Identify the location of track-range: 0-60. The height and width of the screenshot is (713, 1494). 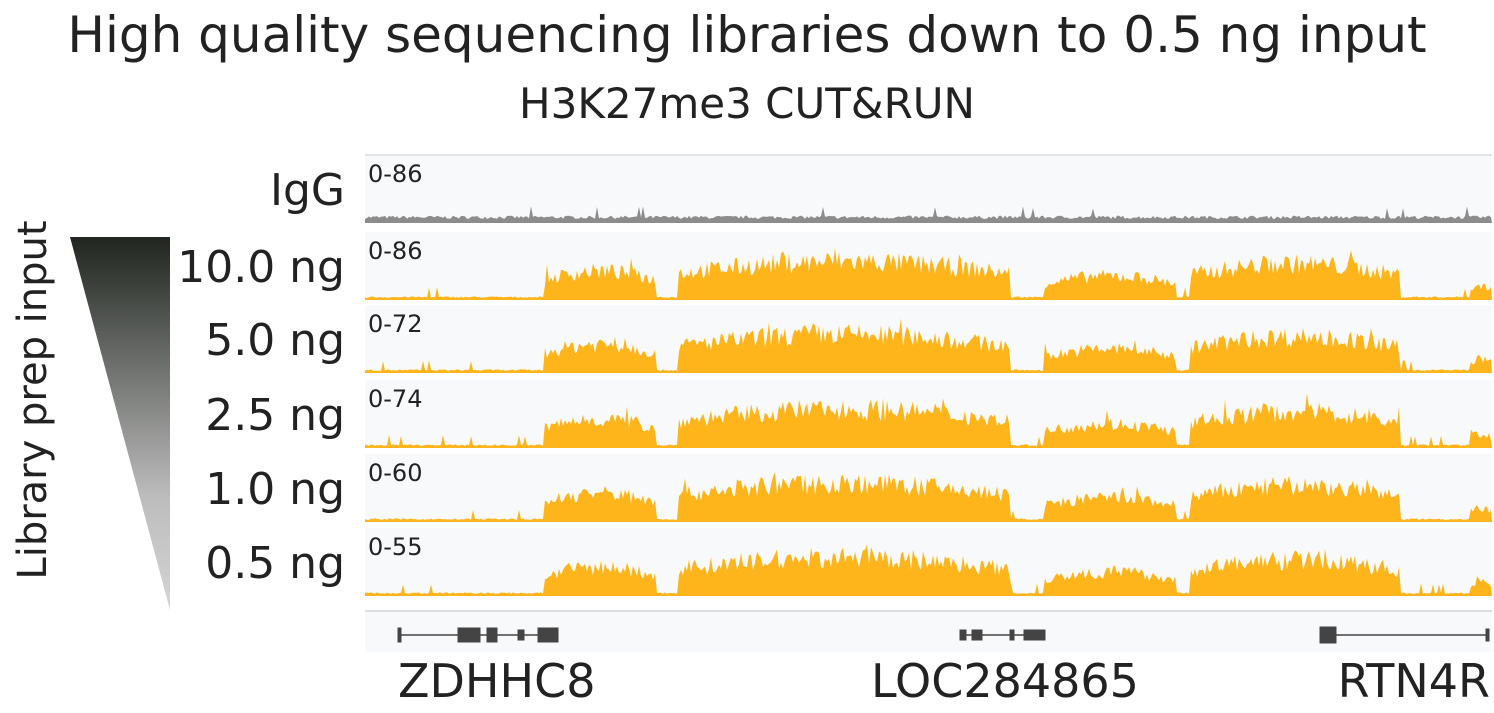
(395, 473).